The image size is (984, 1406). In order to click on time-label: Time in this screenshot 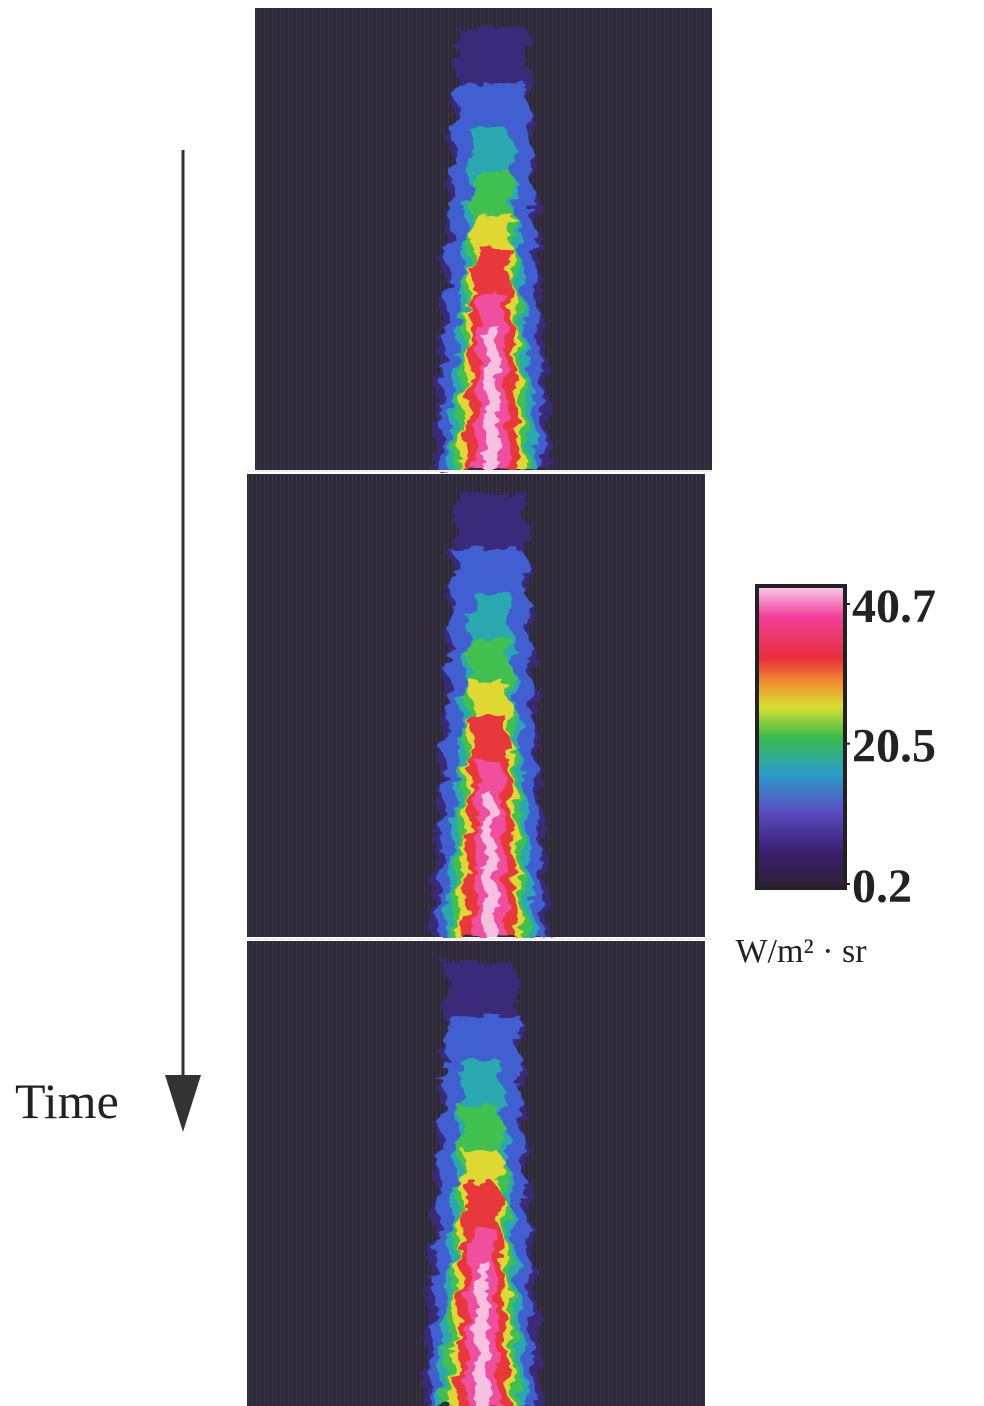, I will do `click(67, 1101)`.